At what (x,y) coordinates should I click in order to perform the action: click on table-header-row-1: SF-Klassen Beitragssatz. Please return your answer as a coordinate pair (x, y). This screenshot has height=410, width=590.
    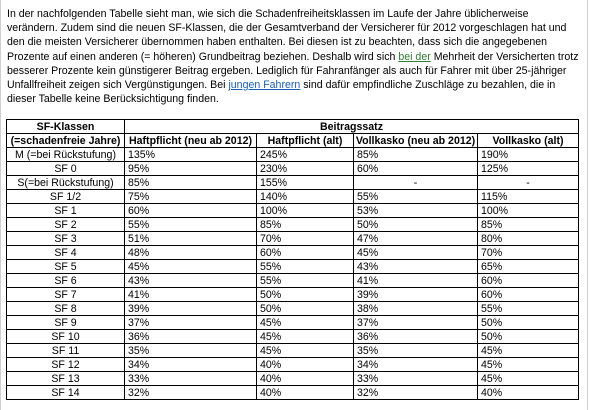
    Looking at the image, I should click on (292, 126).